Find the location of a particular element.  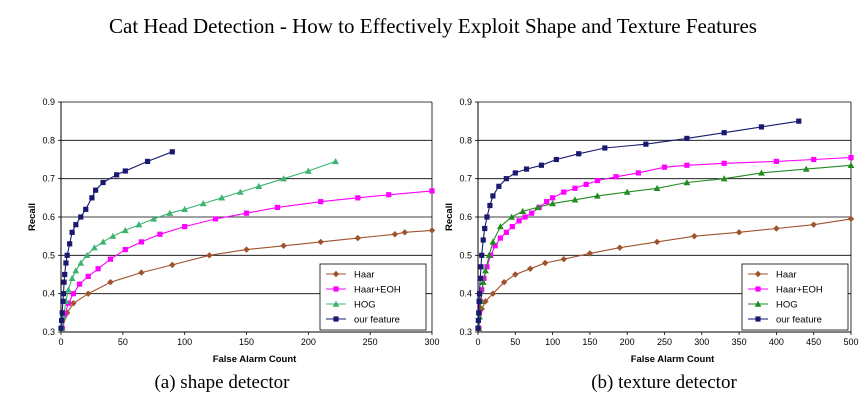

x-tick-label: 200 is located at coordinates (308, 342).